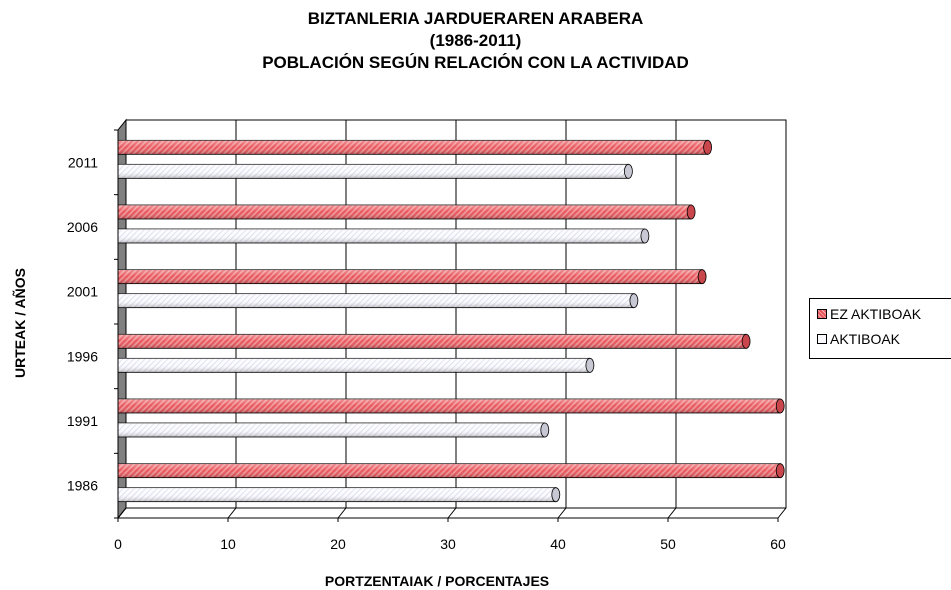  I want to click on y-tick-label-2011: 2011, so click(83, 162).